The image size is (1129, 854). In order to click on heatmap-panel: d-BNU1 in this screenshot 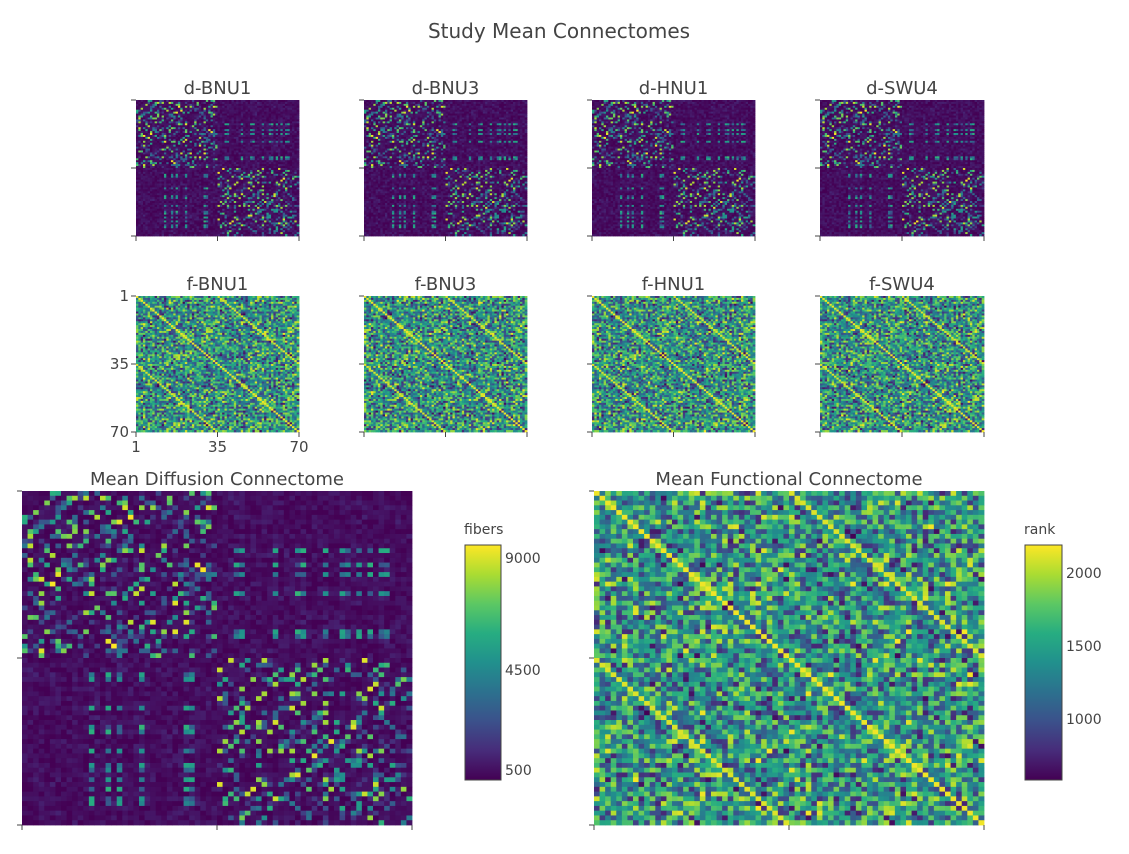, I will do `click(215, 159)`.